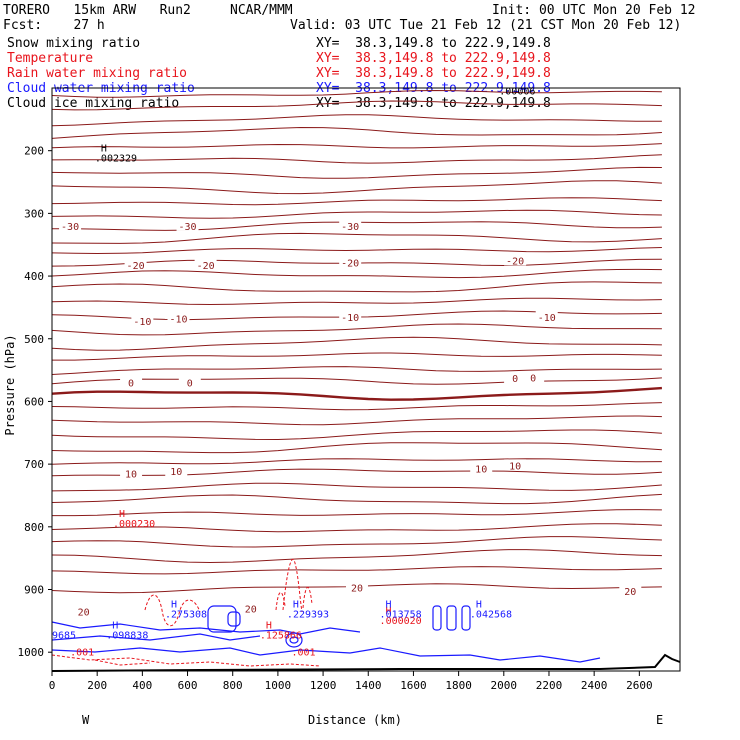  Describe the element at coordinates (34, 527) in the screenshot. I see `y-tick-label-6: 800` at that location.